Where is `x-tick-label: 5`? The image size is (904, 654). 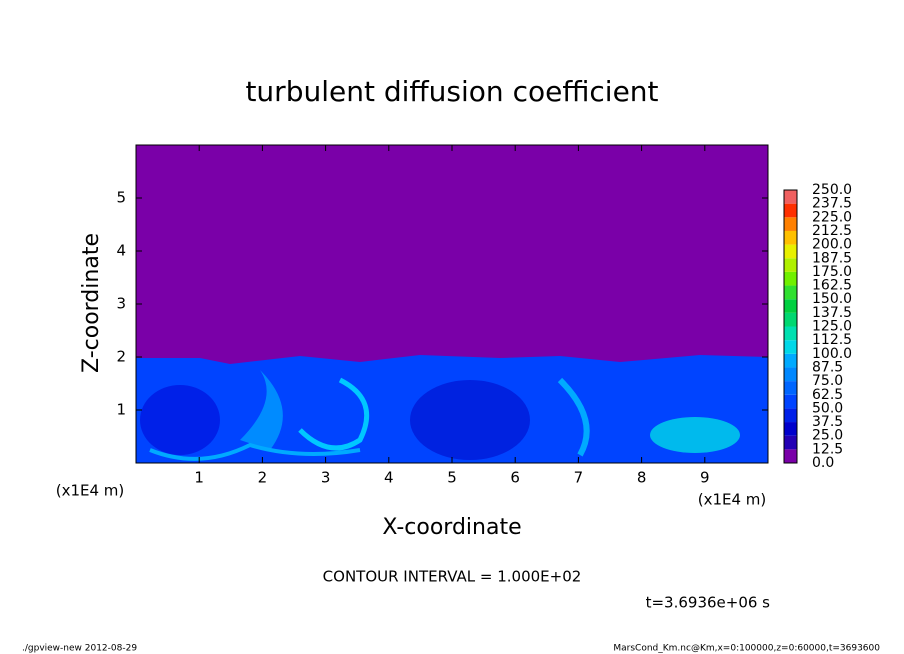
x-tick-label: 5 is located at coordinates (452, 478).